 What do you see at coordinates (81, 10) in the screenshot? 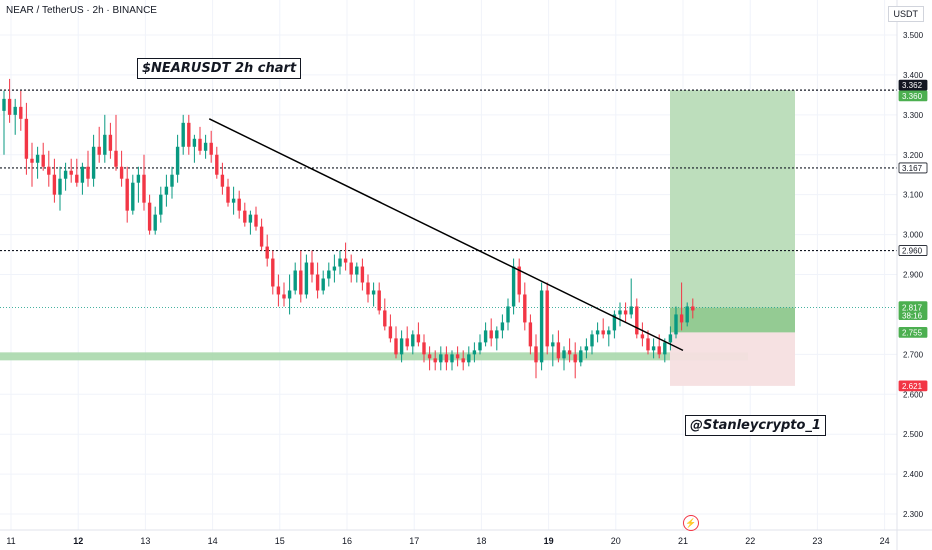
I see `symbol-header: NEAR / TetherUS · 2h · BINANCE` at bounding box center [81, 10].